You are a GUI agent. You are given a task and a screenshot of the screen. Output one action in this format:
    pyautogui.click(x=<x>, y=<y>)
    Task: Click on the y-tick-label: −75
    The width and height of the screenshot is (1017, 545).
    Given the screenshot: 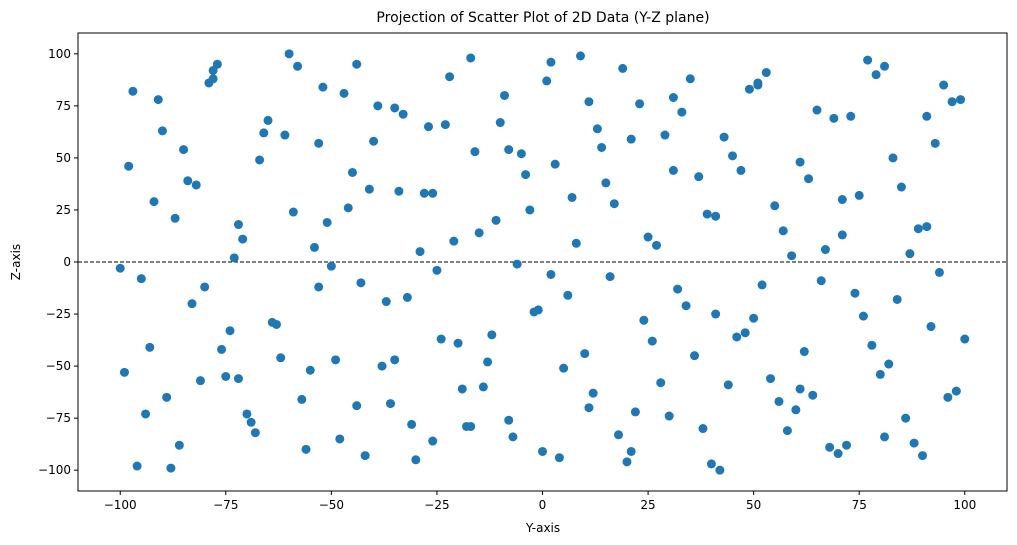 What is the action you would take?
    pyautogui.click(x=58, y=418)
    